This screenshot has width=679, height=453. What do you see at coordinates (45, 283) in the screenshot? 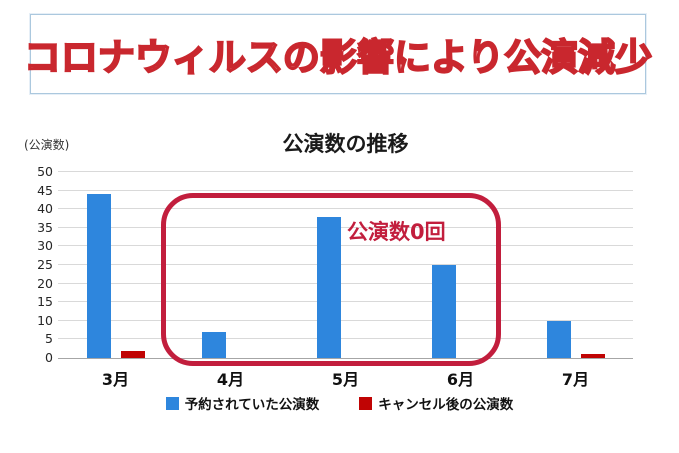
I see `y-tick-label: 20` at bounding box center [45, 283].